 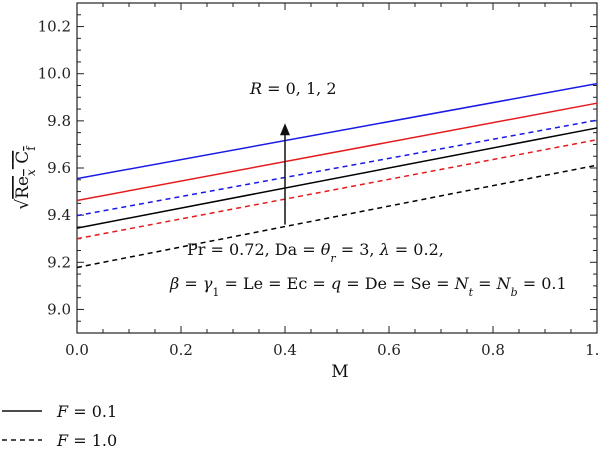 I want to click on y-tick-label: 9.2, so click(x=59, y=262).